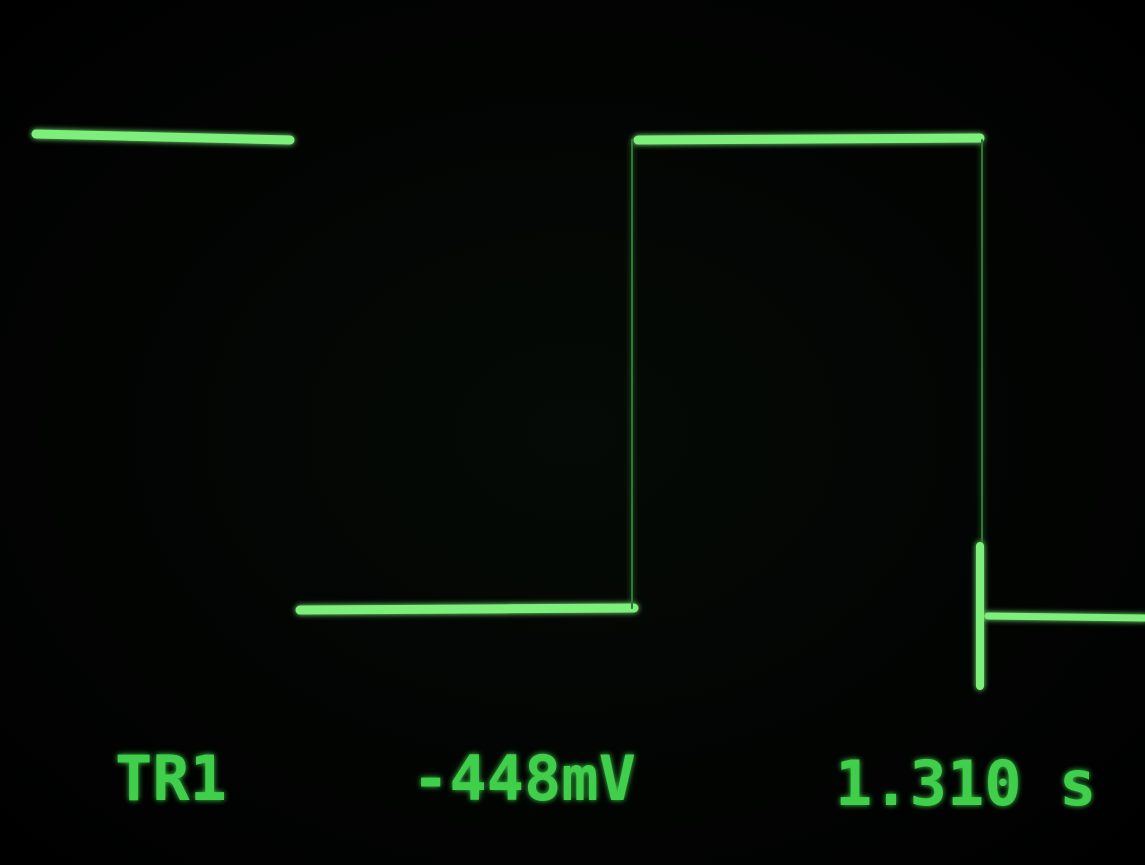 The width and height of the screenshot is (1145, 865). What do you see at coordinates (524, 778) in the screenshot?
I see `voltage-readout: -448mV` at bounding box center [524, 778].